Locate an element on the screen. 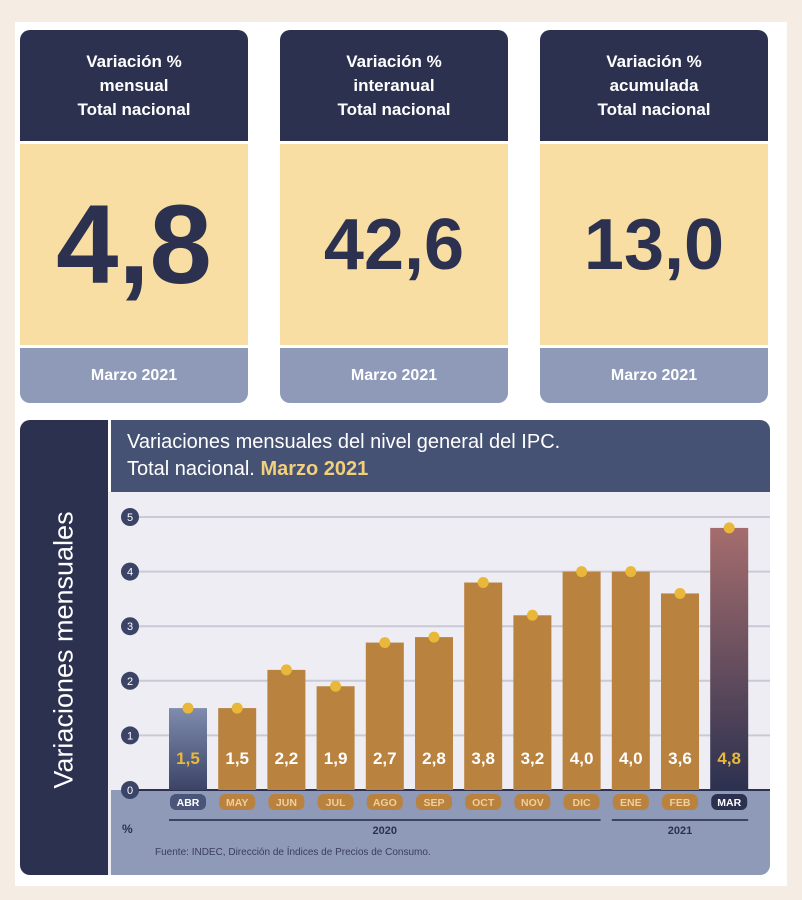 Image resolution: width=802 pixels, height=900 pixels. x-tick-label: NOV is located at coordinates (532, 803).